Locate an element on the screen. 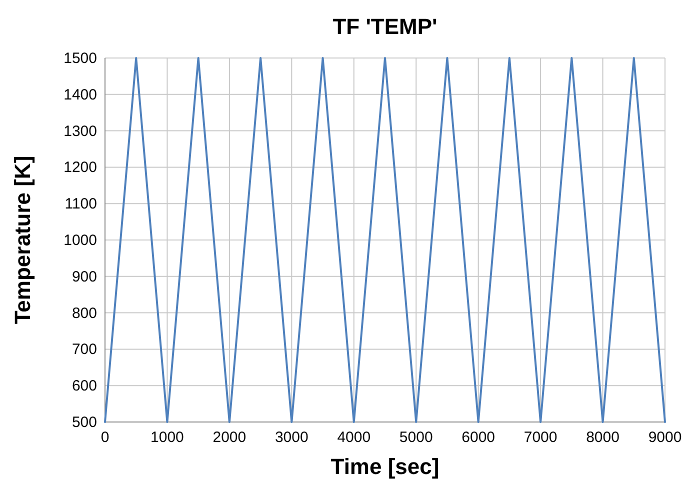 The width and height of the screenshot is (689, 492). y-tick-label: 800 is located at coordinates (84, 313).